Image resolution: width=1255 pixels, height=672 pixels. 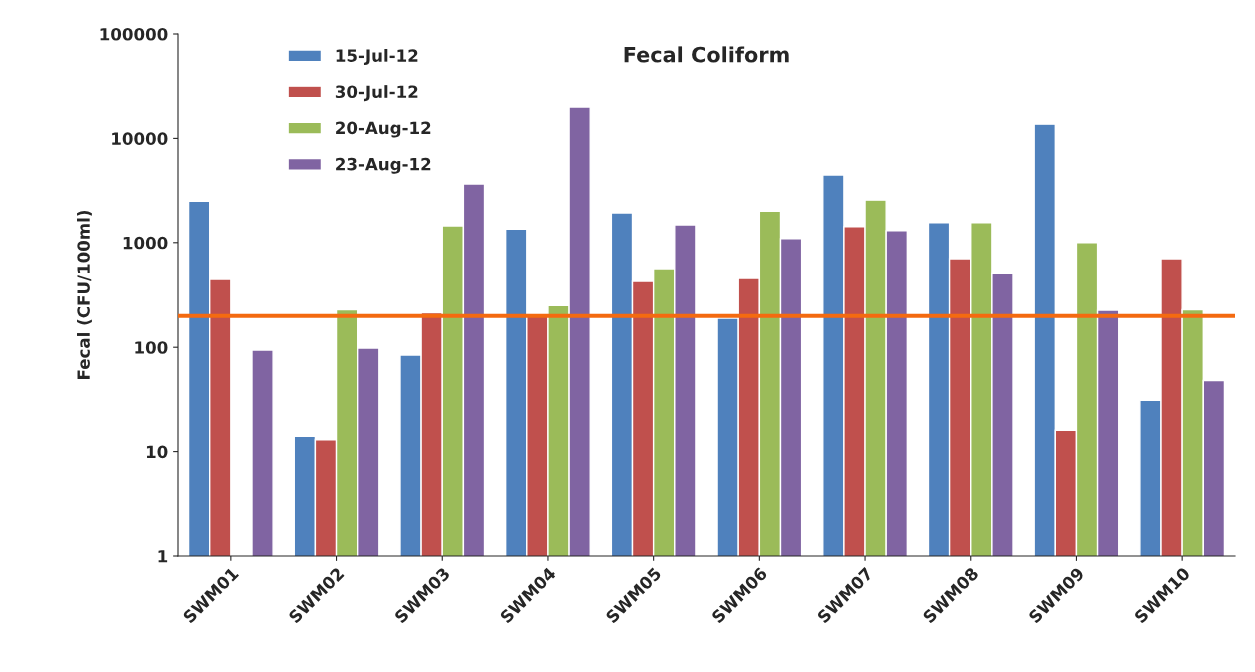 I want to click on legend-label: 15-Jul-12, so click(x=377, y=57).